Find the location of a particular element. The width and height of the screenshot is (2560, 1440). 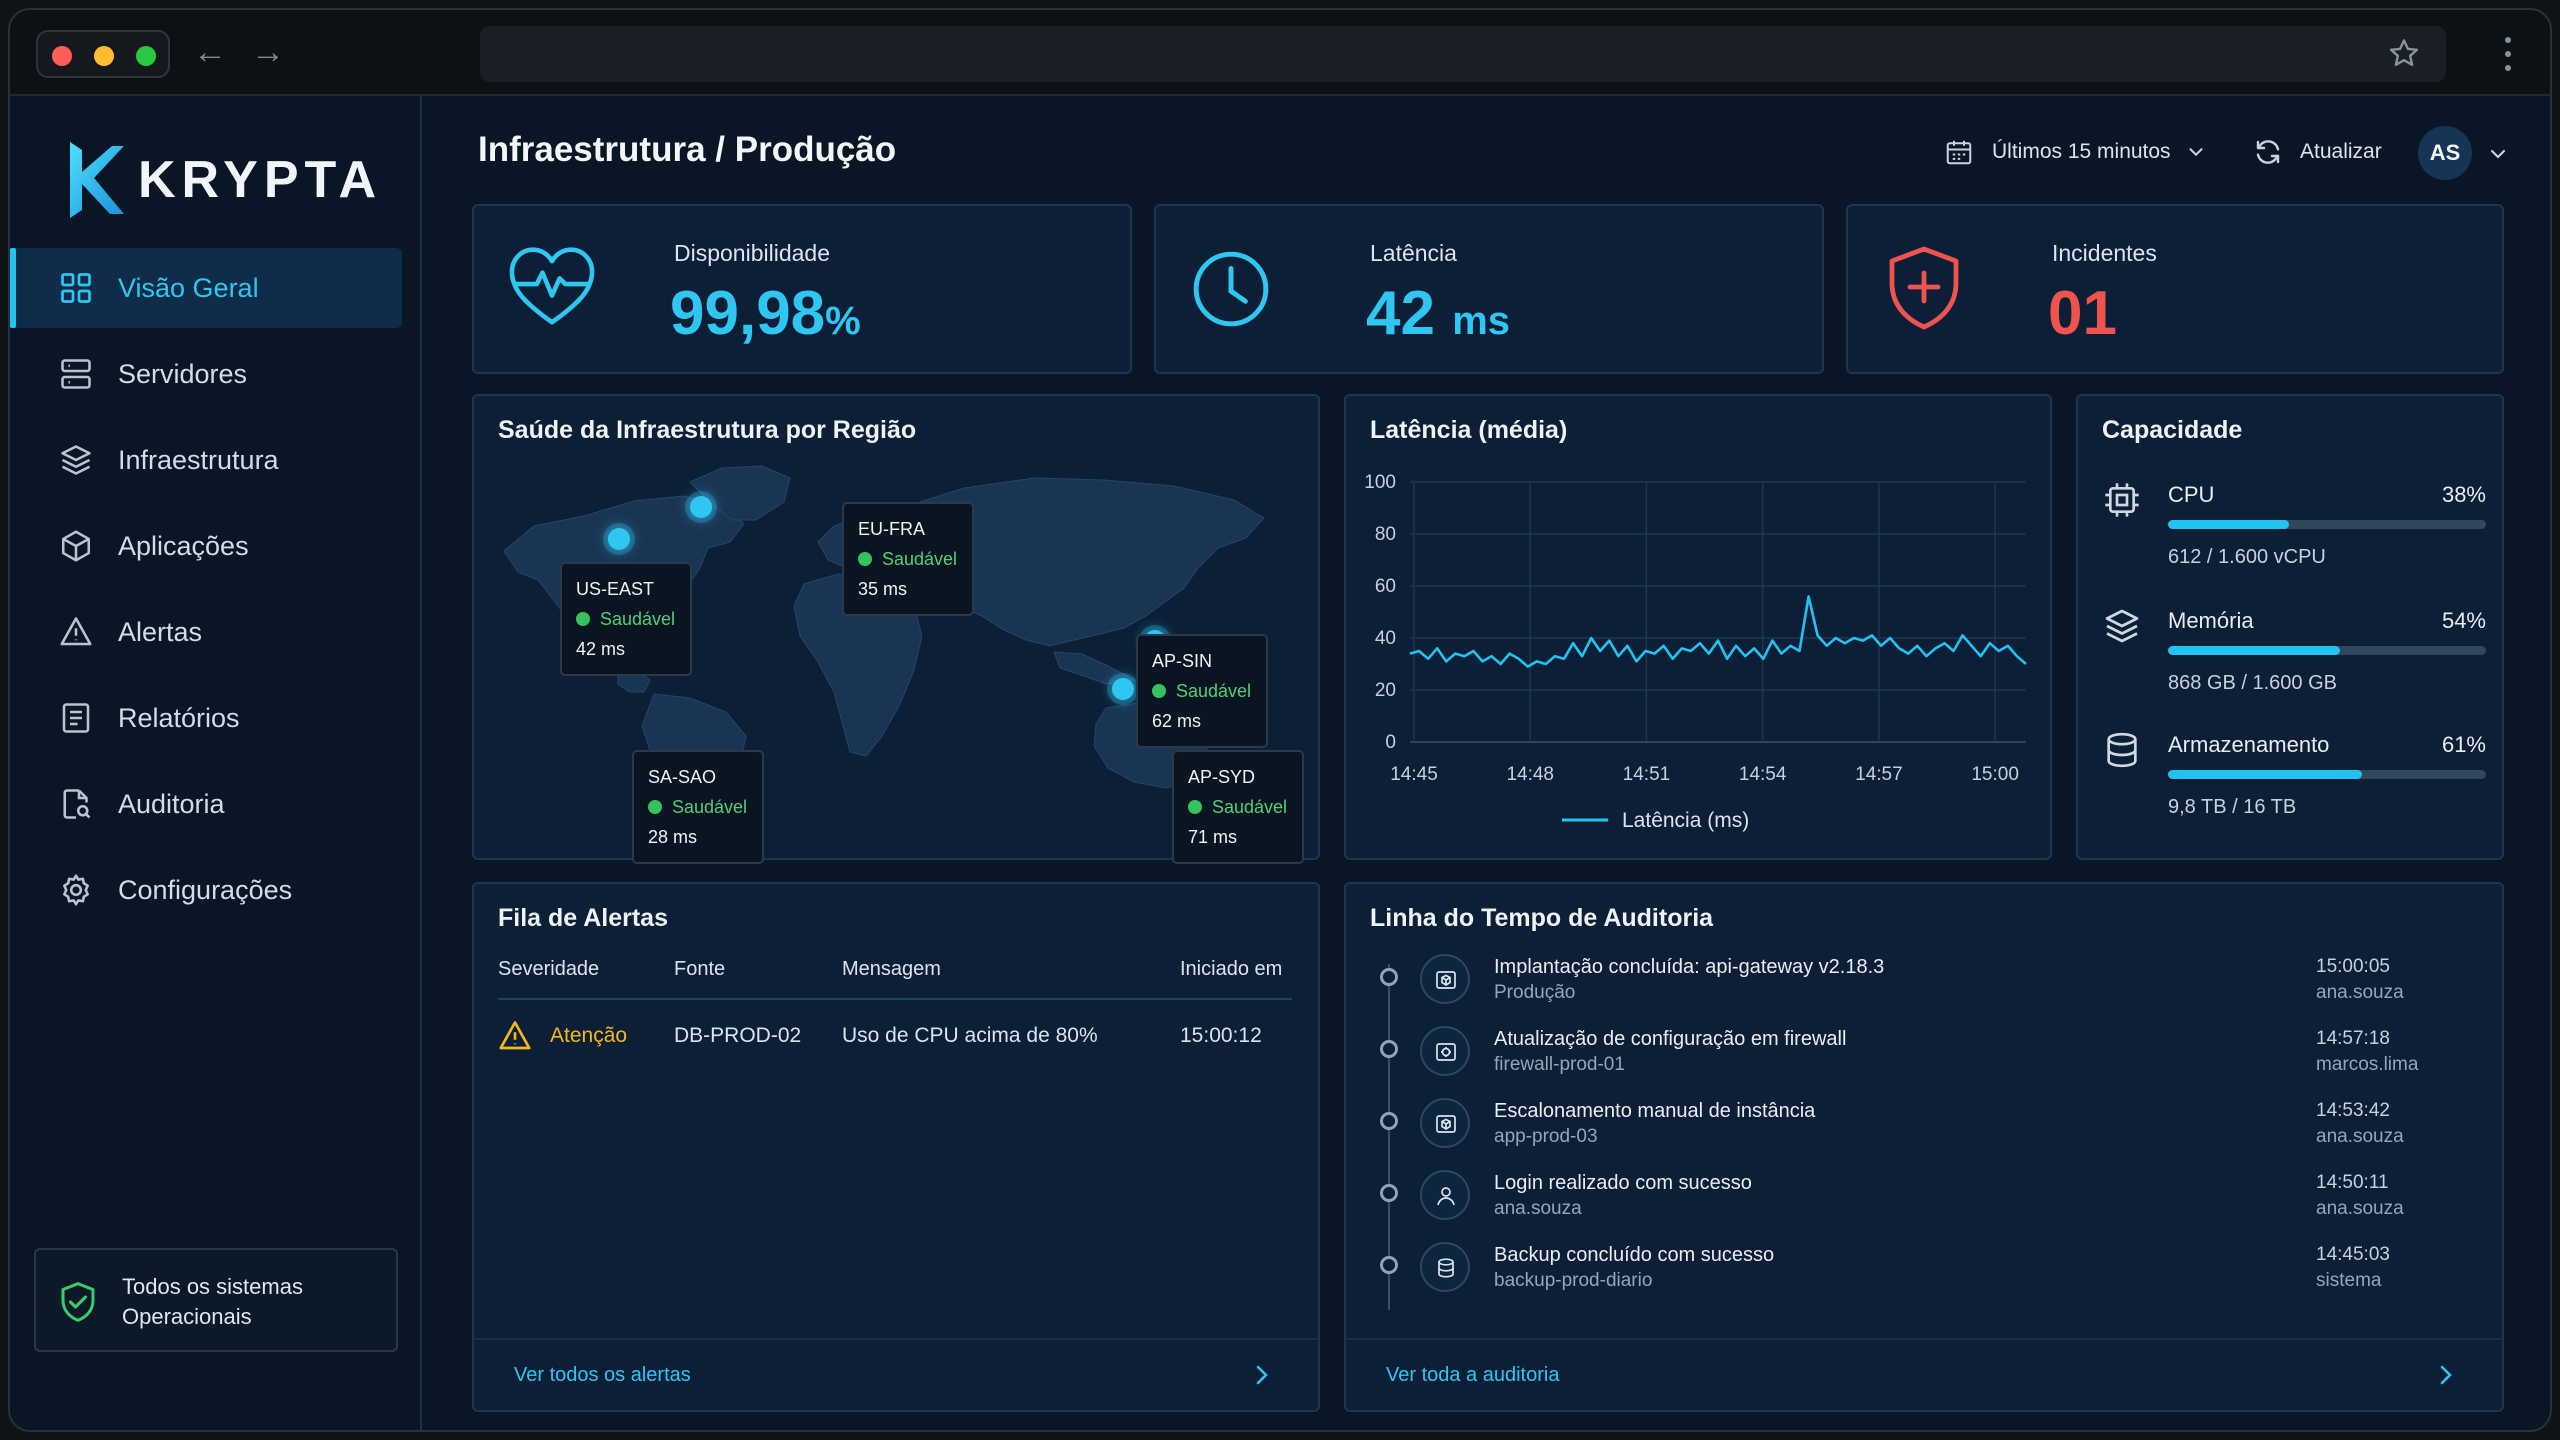

capacity-detail: 612 / 1.600 vCPU is located at coordinates (2247, 557).